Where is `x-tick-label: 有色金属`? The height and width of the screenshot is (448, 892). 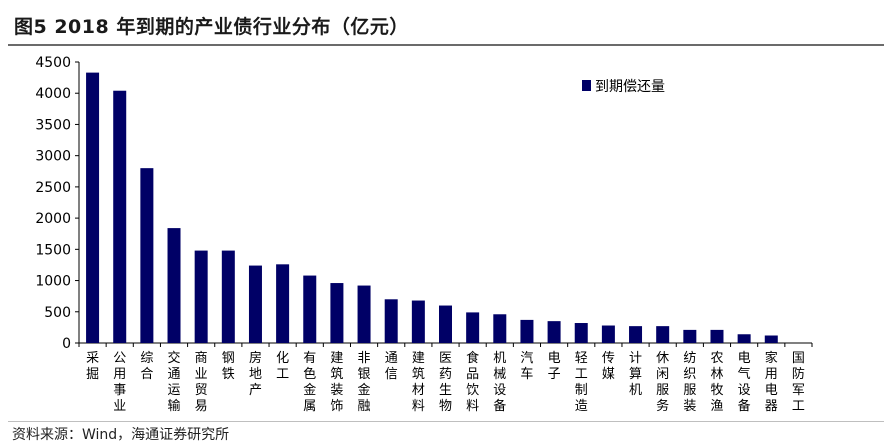
x-tick-label: 有色金属 is located at coordinates (309, 382).